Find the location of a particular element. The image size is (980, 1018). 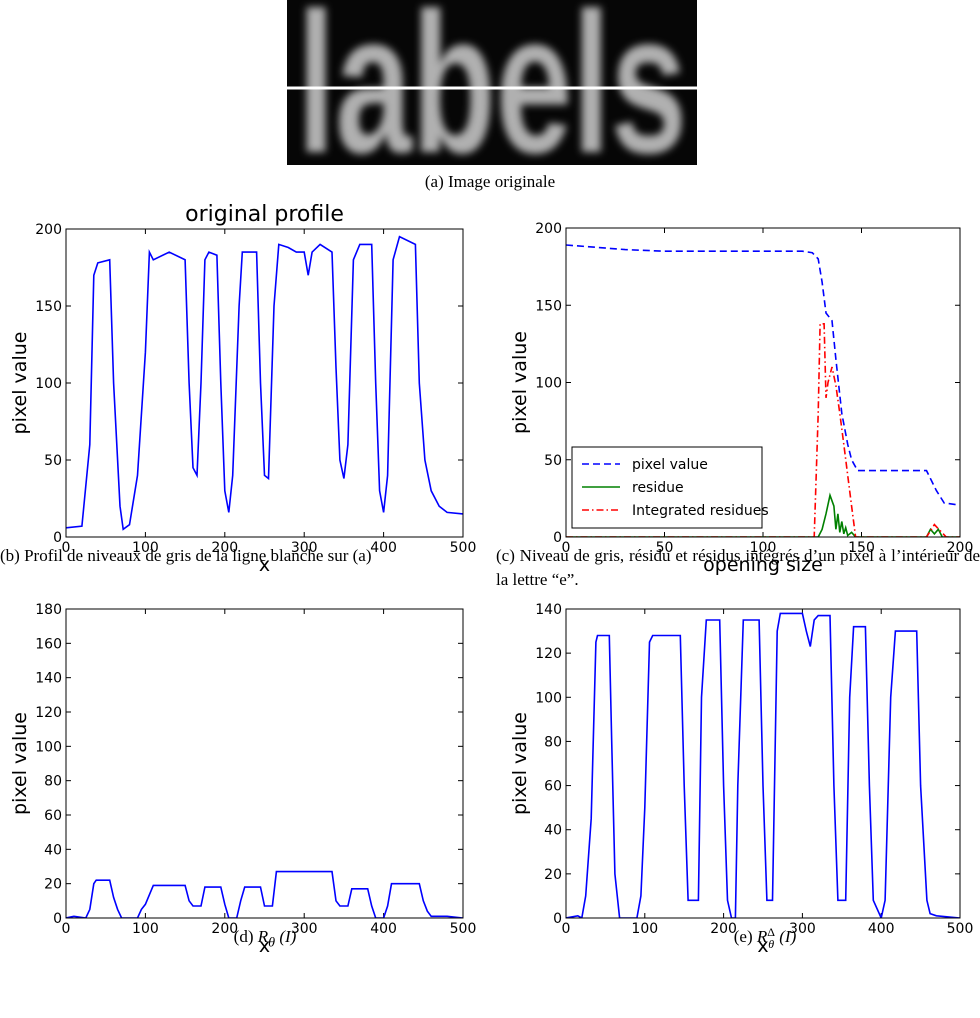

caption: (d) Rθ (I) is located at coordinates (265, 939).